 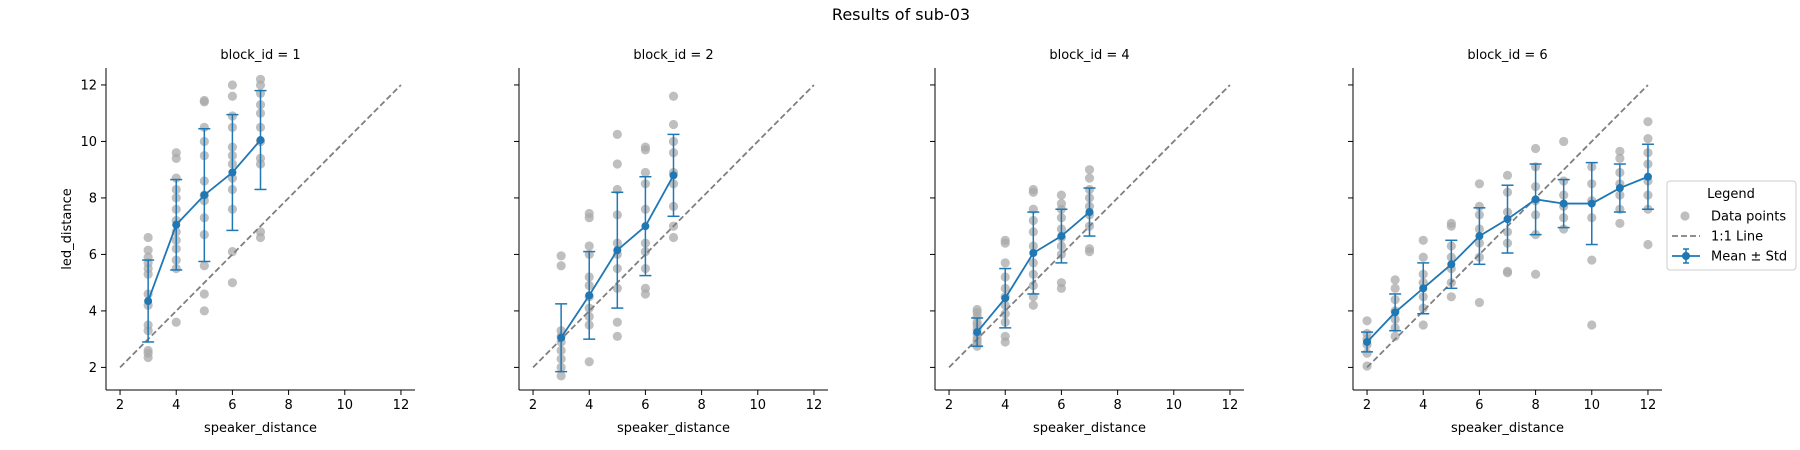 What do you see at coordinates (67, 228) in the screenshot?
I see `y-axis-label: led_distance` at bounding box center [67, 228].